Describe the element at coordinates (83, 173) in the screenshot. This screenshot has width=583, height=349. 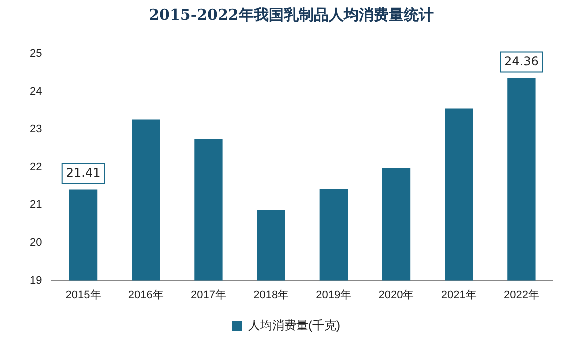
I see `data-label: 21.41` at that location.